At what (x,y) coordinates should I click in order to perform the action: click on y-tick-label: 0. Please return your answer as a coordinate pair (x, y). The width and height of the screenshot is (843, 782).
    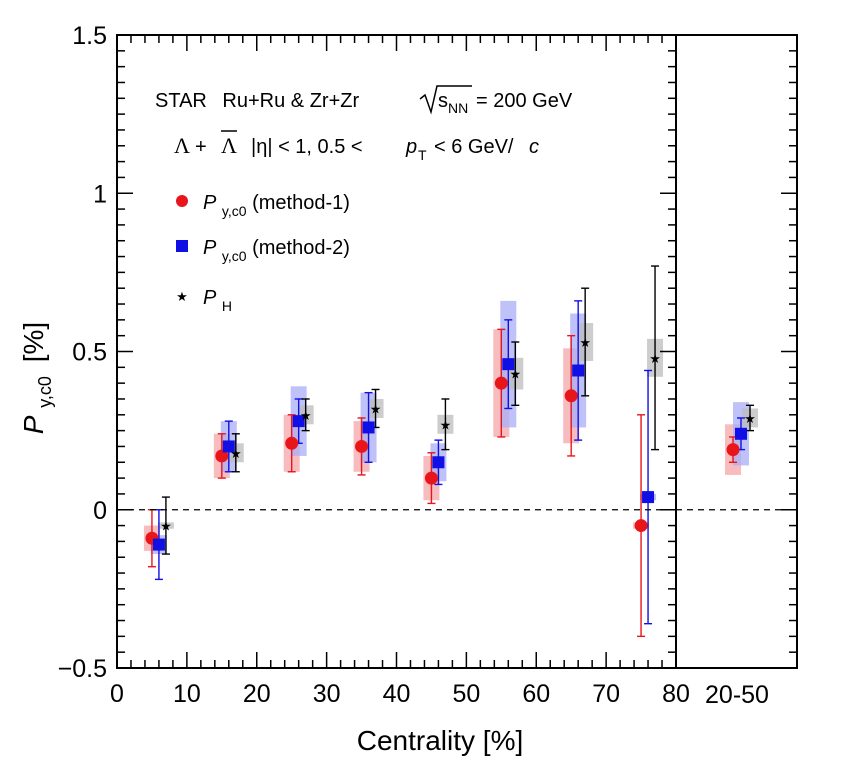
    Looking at the image, I should click on (100, 511).